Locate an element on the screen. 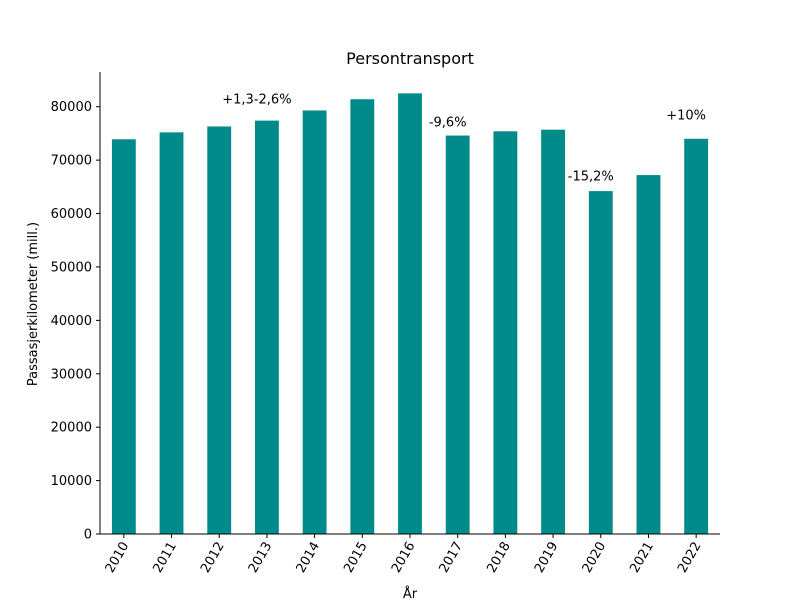 This screenshot has height=600, width=800. x-tick-label: 2017 is located at coordinates (452, 558).